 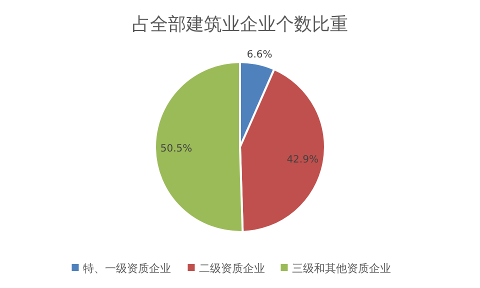 What do you see at coordinates (231, 268) in the screenshot?
I see `legend-label: 二级资质企业` at bounding box center [231, 268].